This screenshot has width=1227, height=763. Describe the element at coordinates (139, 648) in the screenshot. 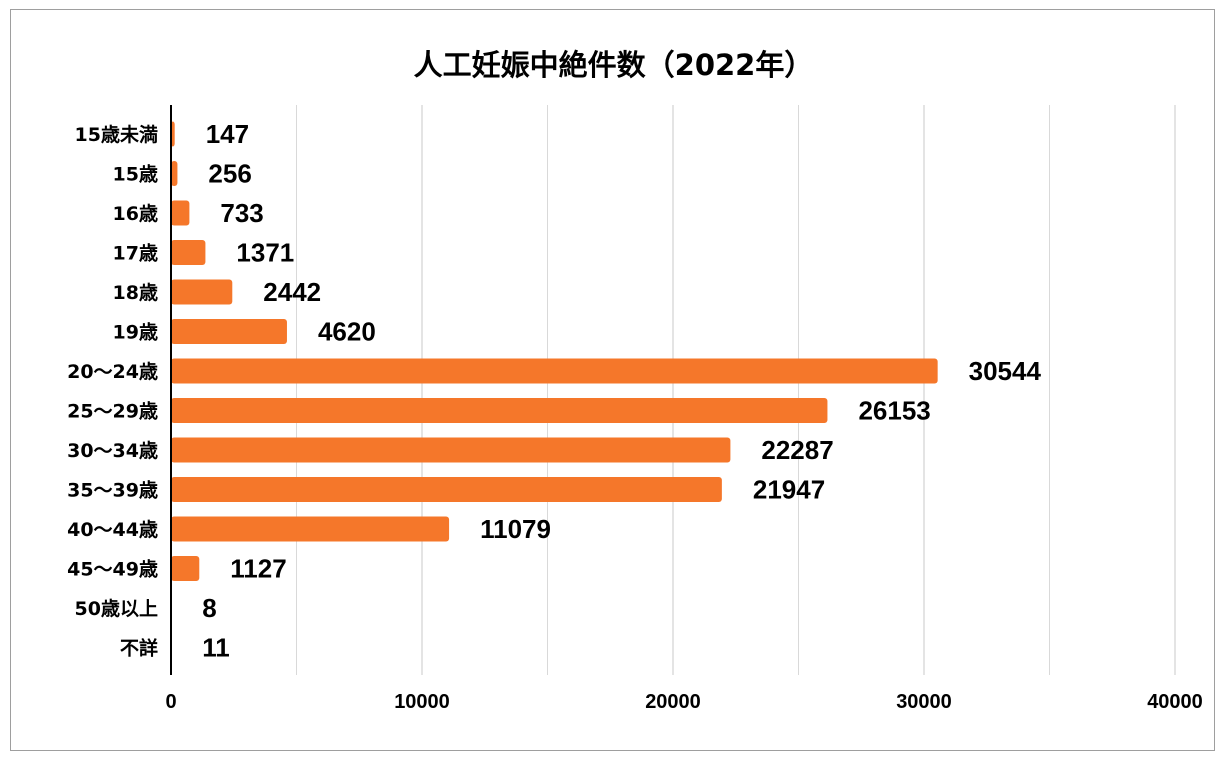

I see `category-label: 不詳` at that location.